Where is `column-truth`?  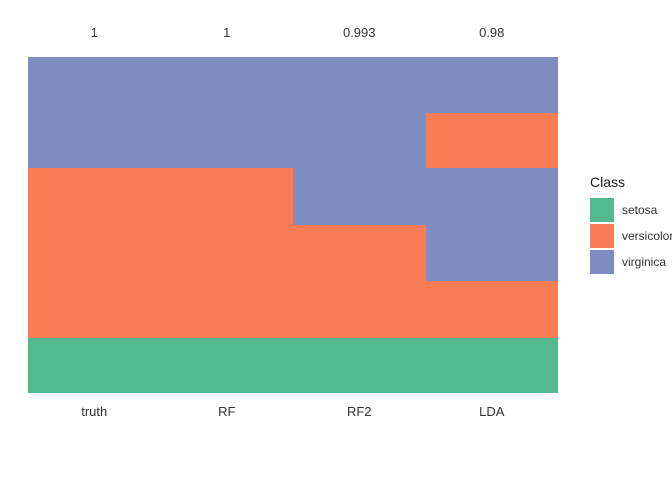 column-truth is located at coordinates (94, 225).